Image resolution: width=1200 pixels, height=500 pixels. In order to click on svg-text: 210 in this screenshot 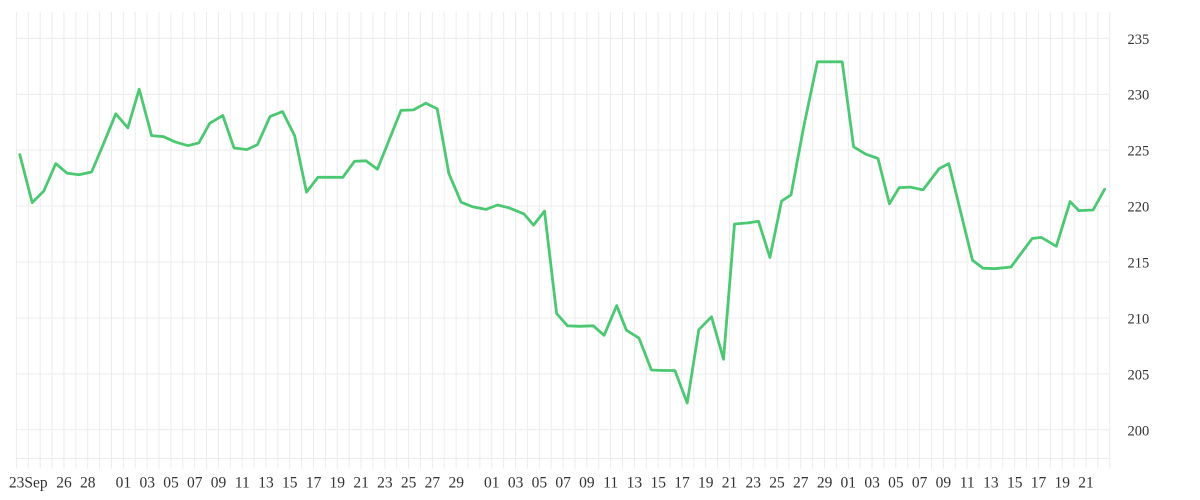, I will do `click(1139, 319)`.